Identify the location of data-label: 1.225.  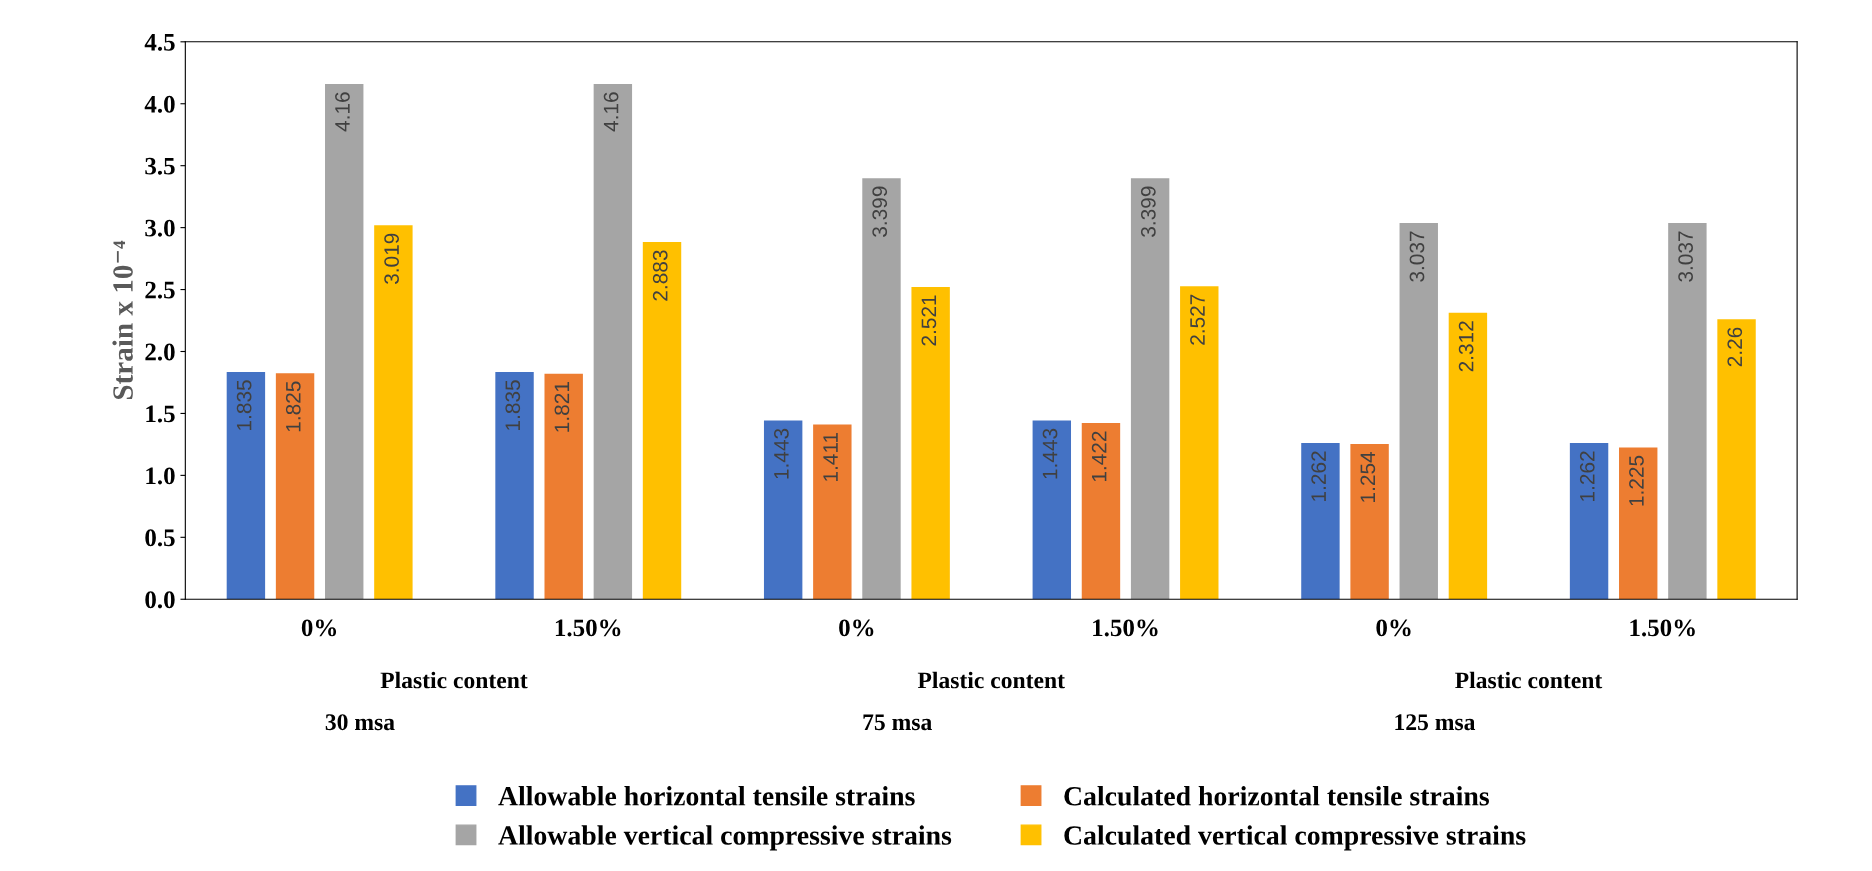
(1636, 480).